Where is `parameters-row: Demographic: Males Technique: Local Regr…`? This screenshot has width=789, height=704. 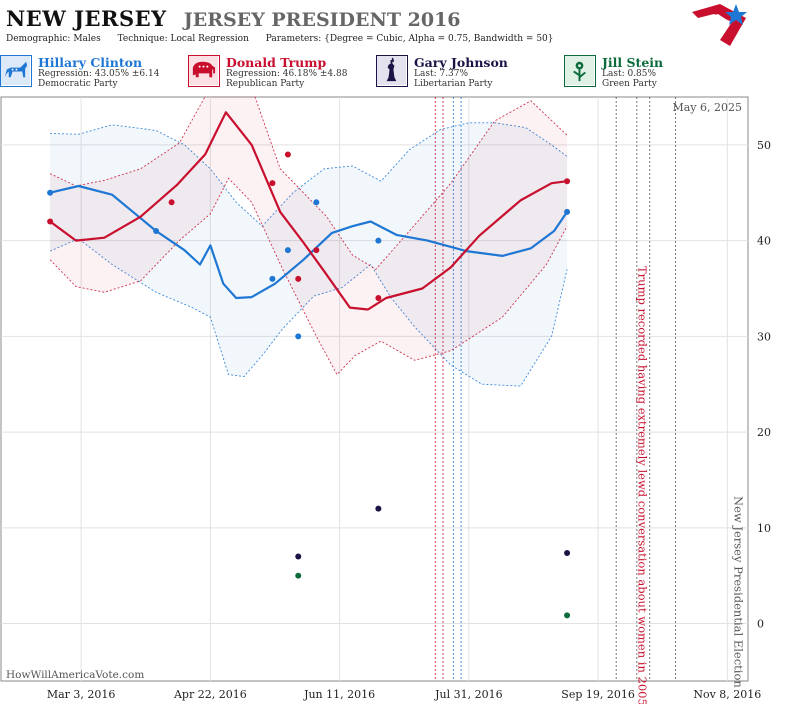
parameters-row: Demographic: Males Technique: Local Regr… is located at coordinates (287, 39).